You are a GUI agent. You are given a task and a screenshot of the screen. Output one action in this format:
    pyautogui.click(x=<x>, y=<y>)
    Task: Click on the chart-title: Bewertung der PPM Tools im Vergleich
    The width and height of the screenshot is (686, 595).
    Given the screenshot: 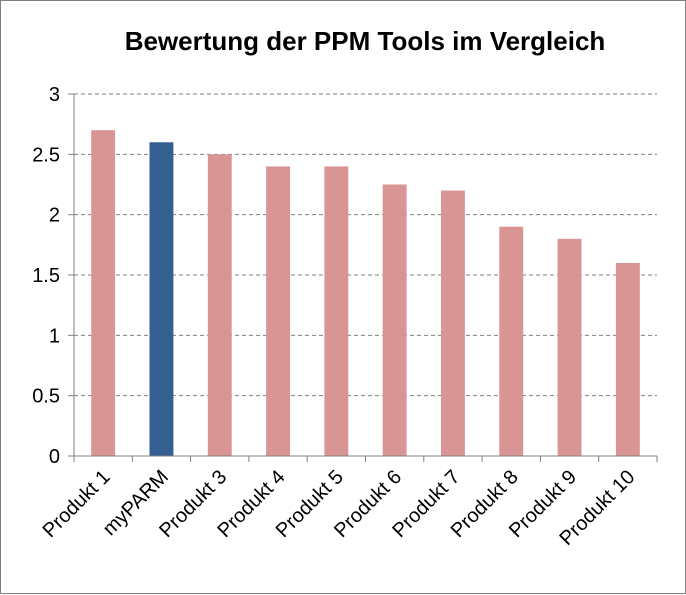 What is the action you would take?
    pyautogui.click(x=365, y=41)
    